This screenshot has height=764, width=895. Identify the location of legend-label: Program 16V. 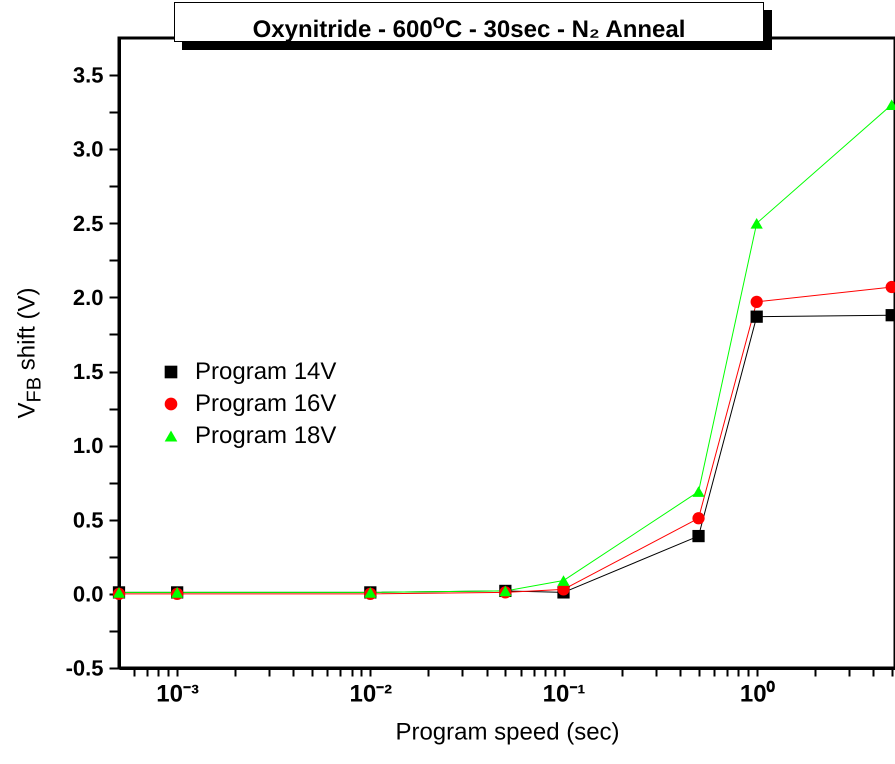
(265, 403).